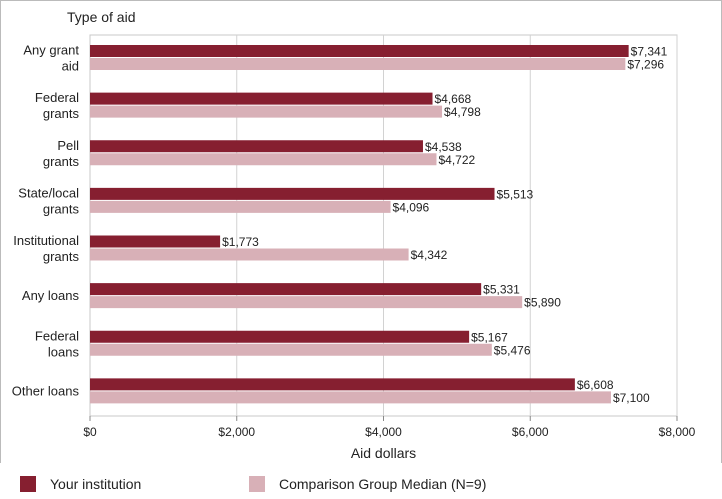 The height and width of the screenshot is (499, 722). I want to click on legend-swatch-your-institution, so click(28, 484).